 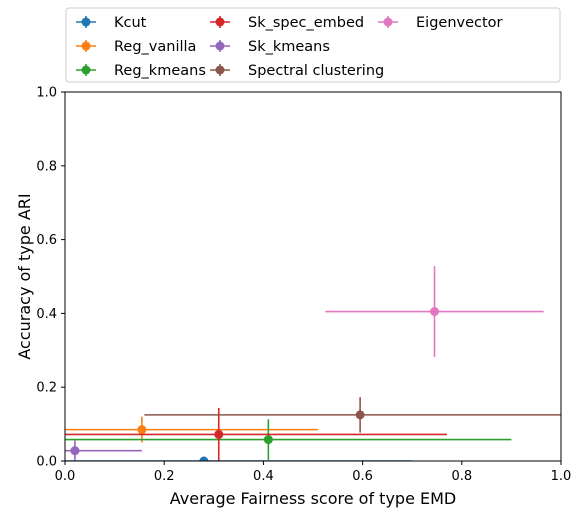 What do you see at coordinates (24, 276) in the screenshot?
I see `y-axis-label: Accuracy of type ARI` at bounding box center [24, 276].